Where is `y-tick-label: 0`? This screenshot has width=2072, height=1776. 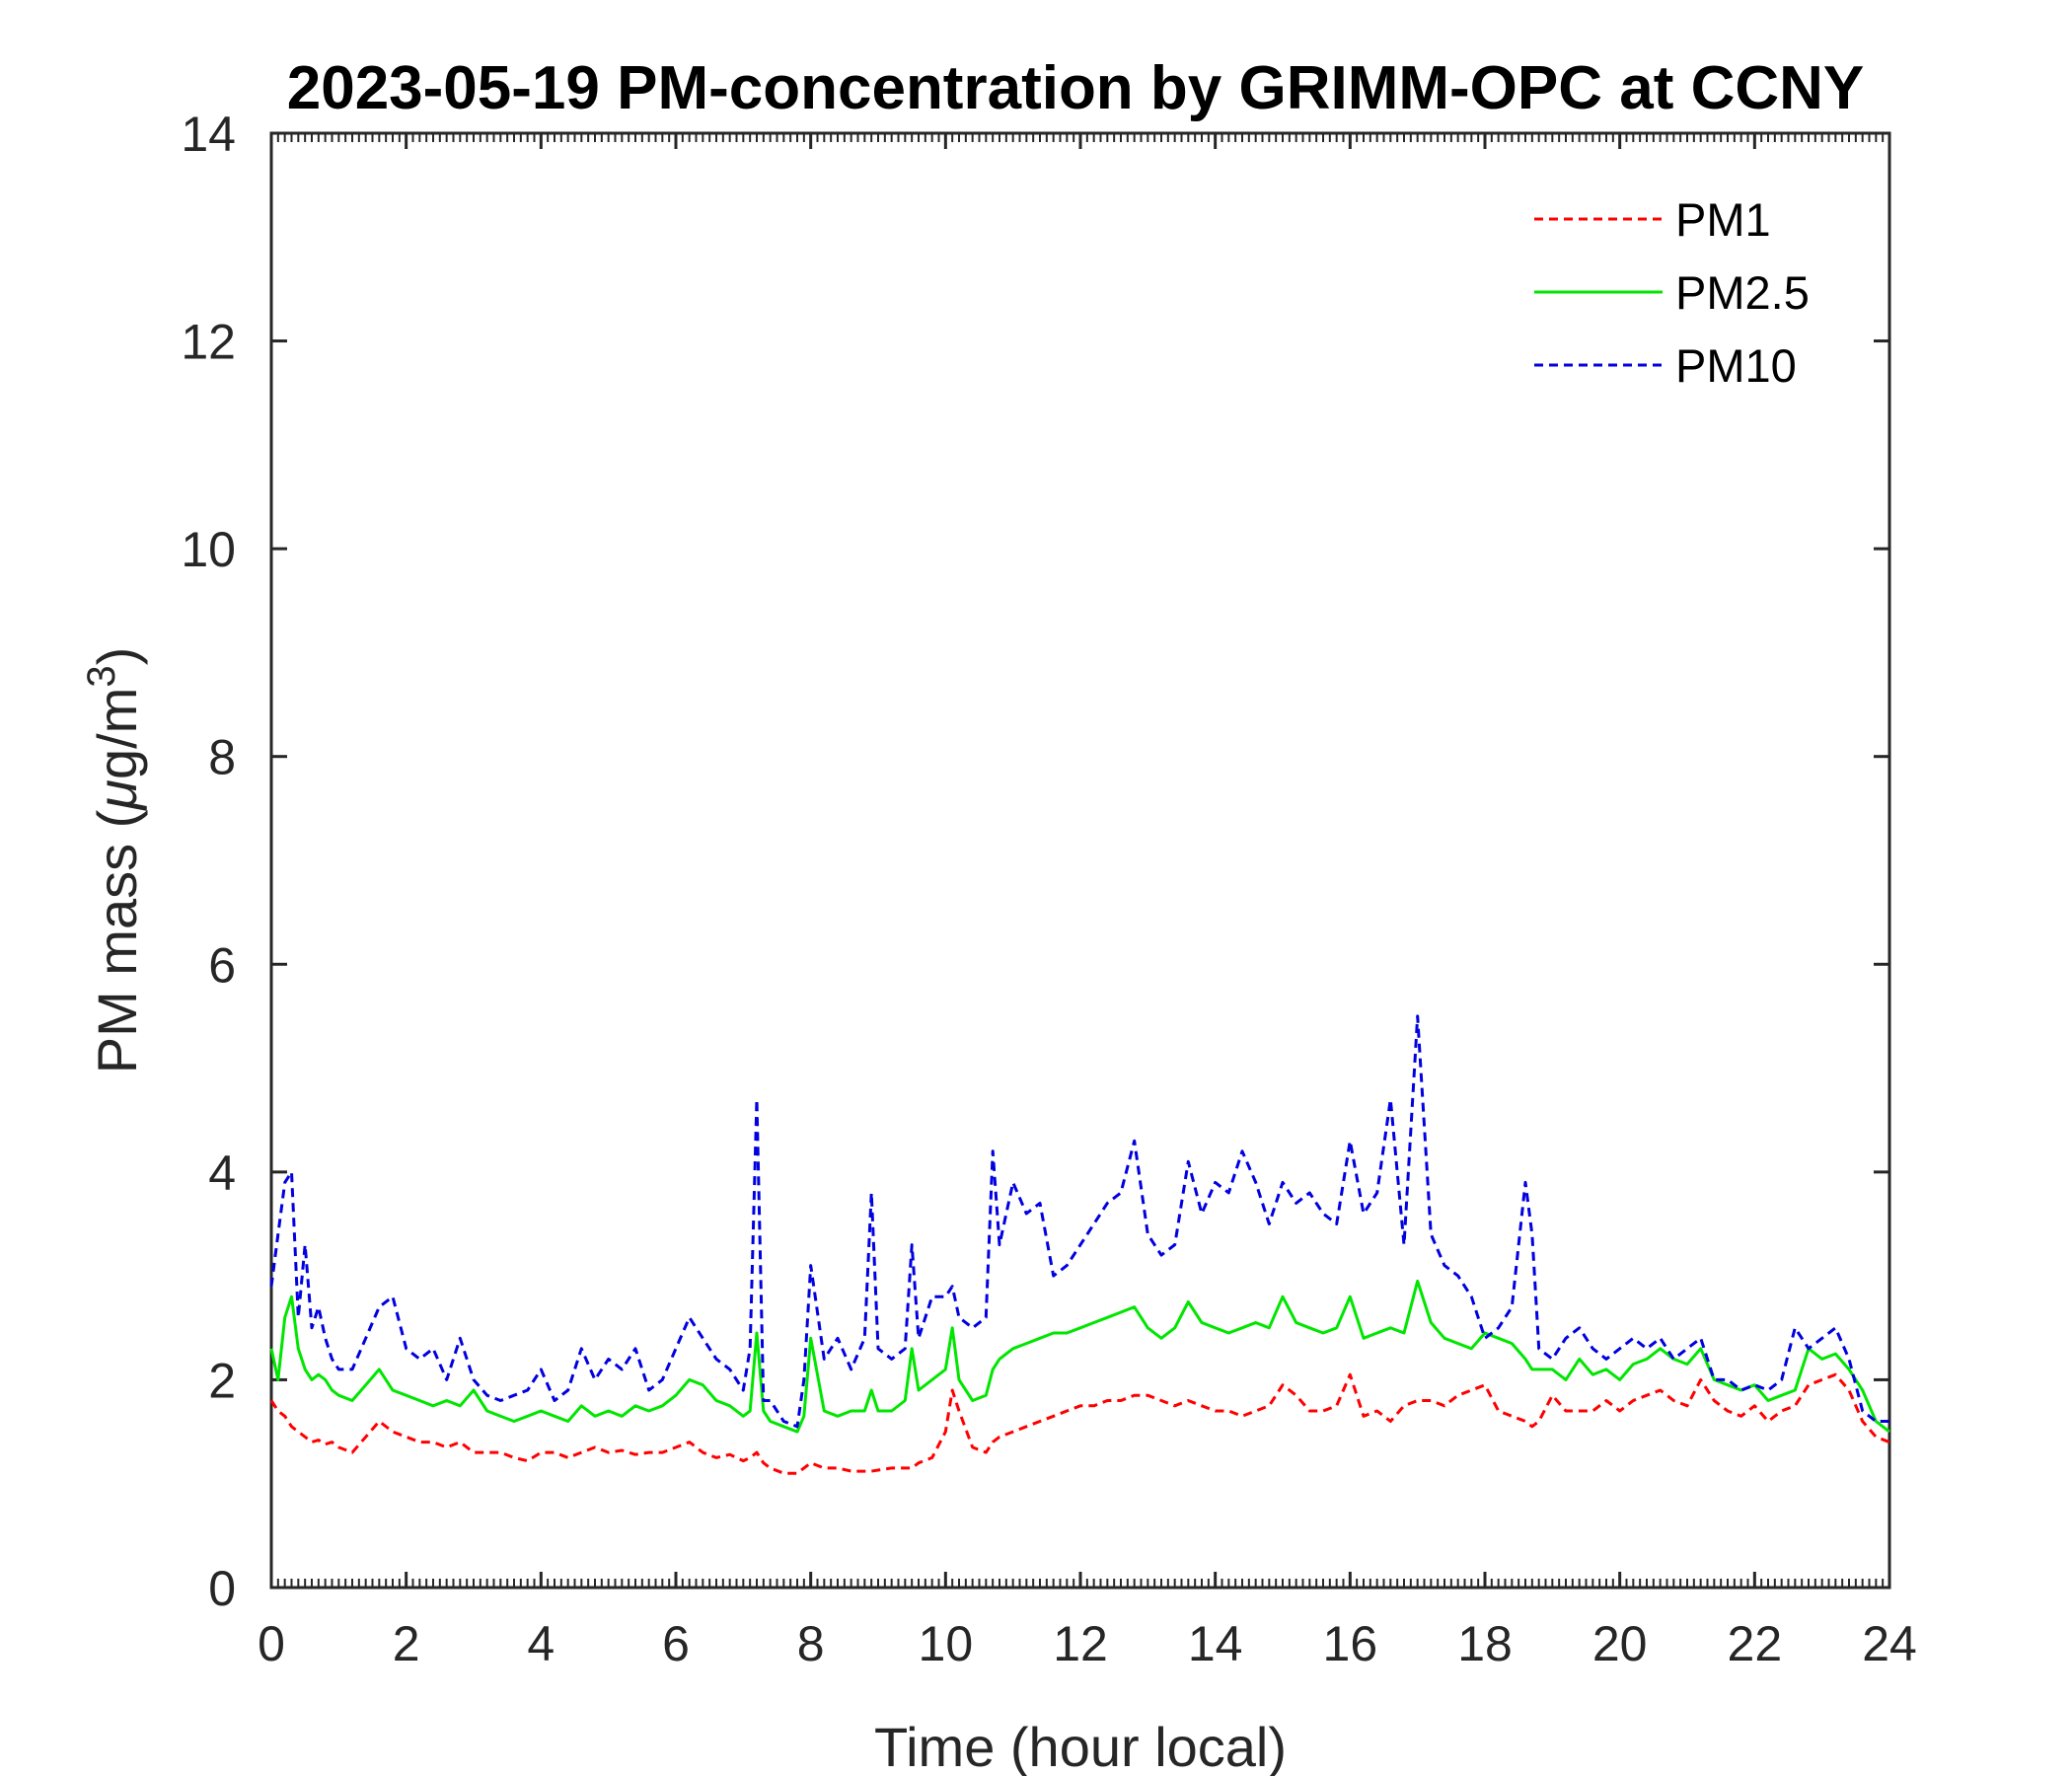 y-tick-label: 0 is located at coordinates (222, 1588).